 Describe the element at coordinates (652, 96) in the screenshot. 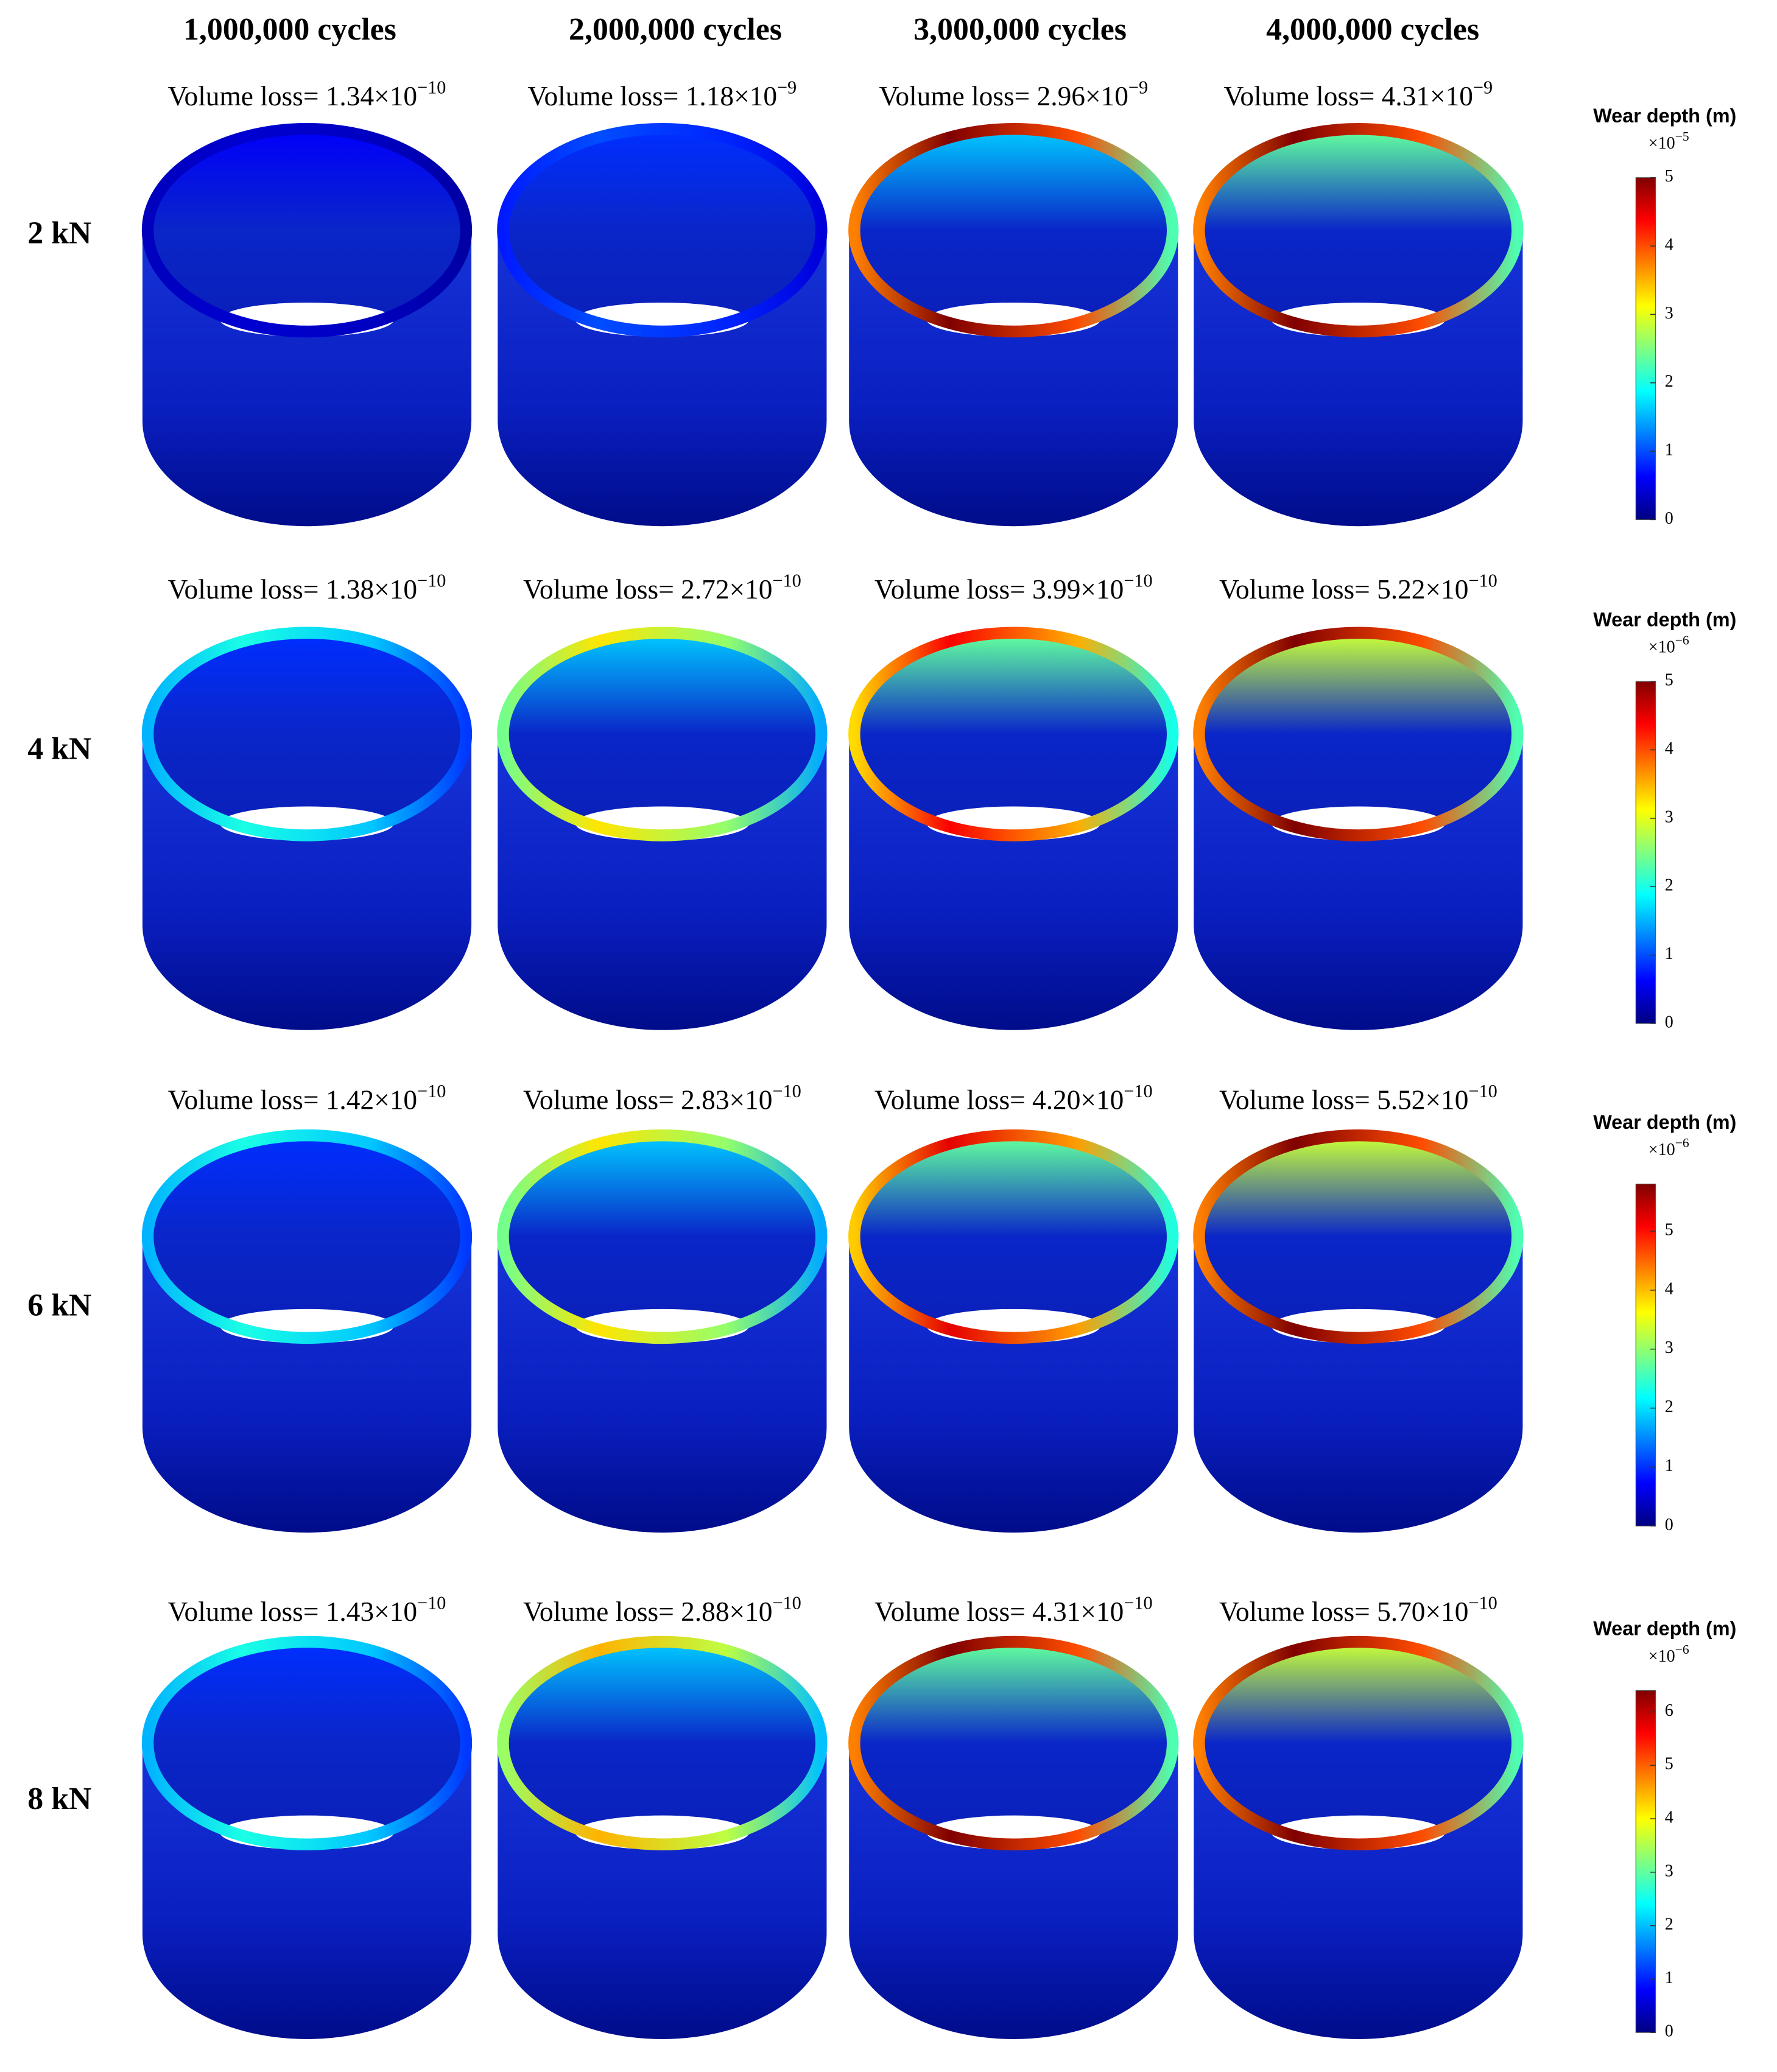

I see `volume-loss-value: Volume loss= 1.18×10` at that location.